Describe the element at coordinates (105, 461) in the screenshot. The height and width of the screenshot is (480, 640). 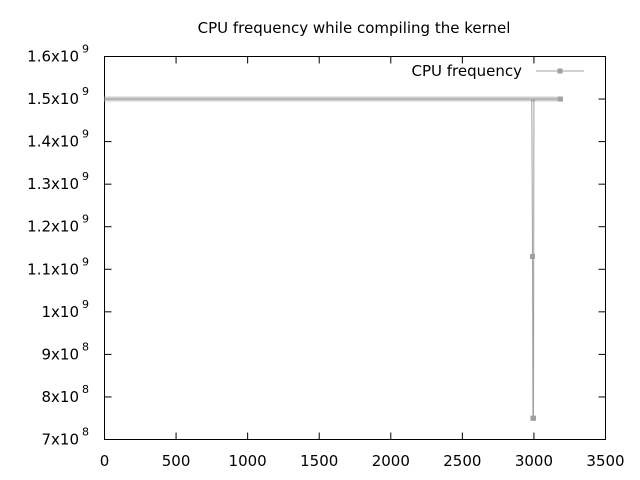
I see `x-tick-label: 0` at that location.